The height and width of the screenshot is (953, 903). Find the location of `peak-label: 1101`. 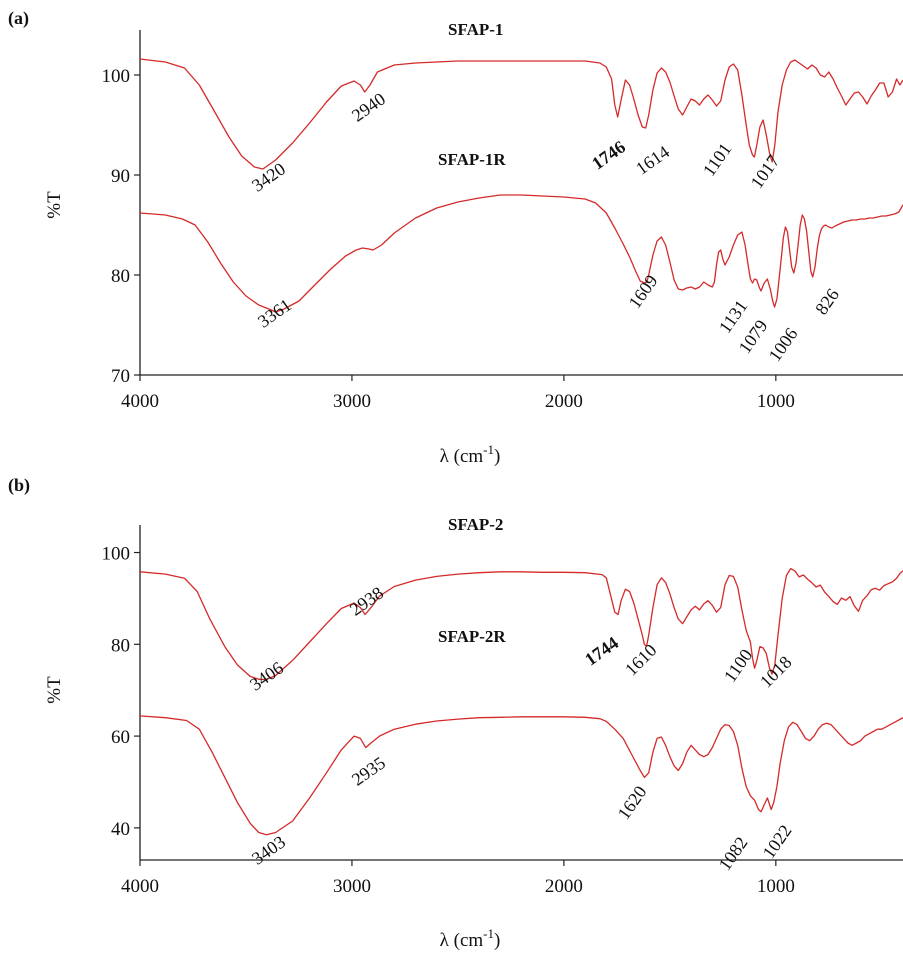

peak-label: 1101 is located at coordinates (717, 159).